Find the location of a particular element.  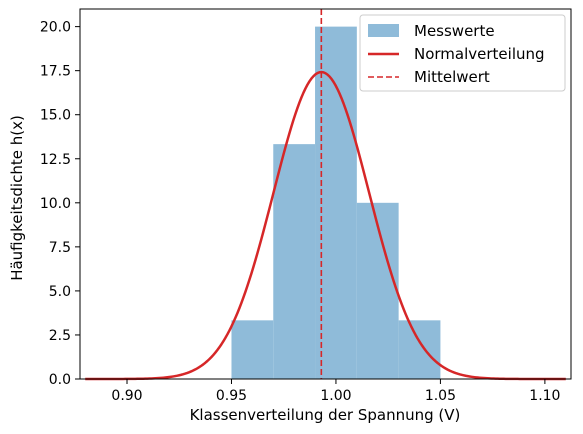

legend-label: Messwerte is located at coordinates (454, 31).